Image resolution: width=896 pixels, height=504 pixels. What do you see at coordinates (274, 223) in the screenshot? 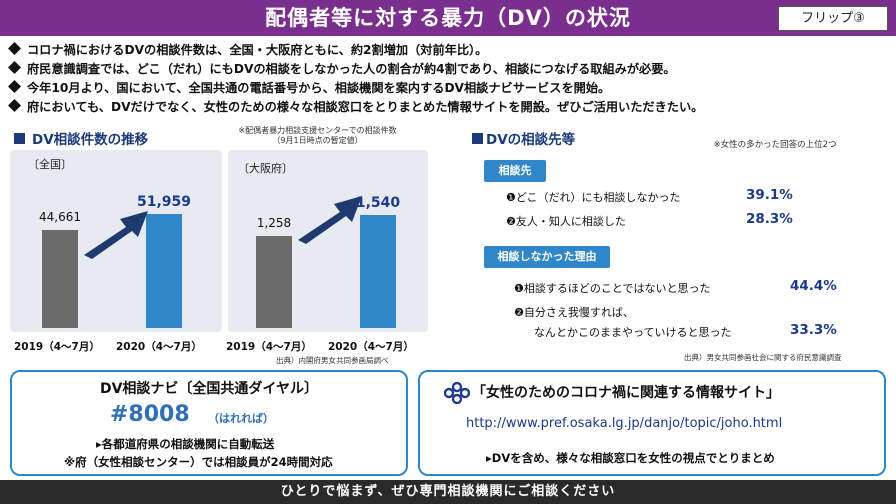
I see `value-label: 1,258` at bounding box center [274, 223].